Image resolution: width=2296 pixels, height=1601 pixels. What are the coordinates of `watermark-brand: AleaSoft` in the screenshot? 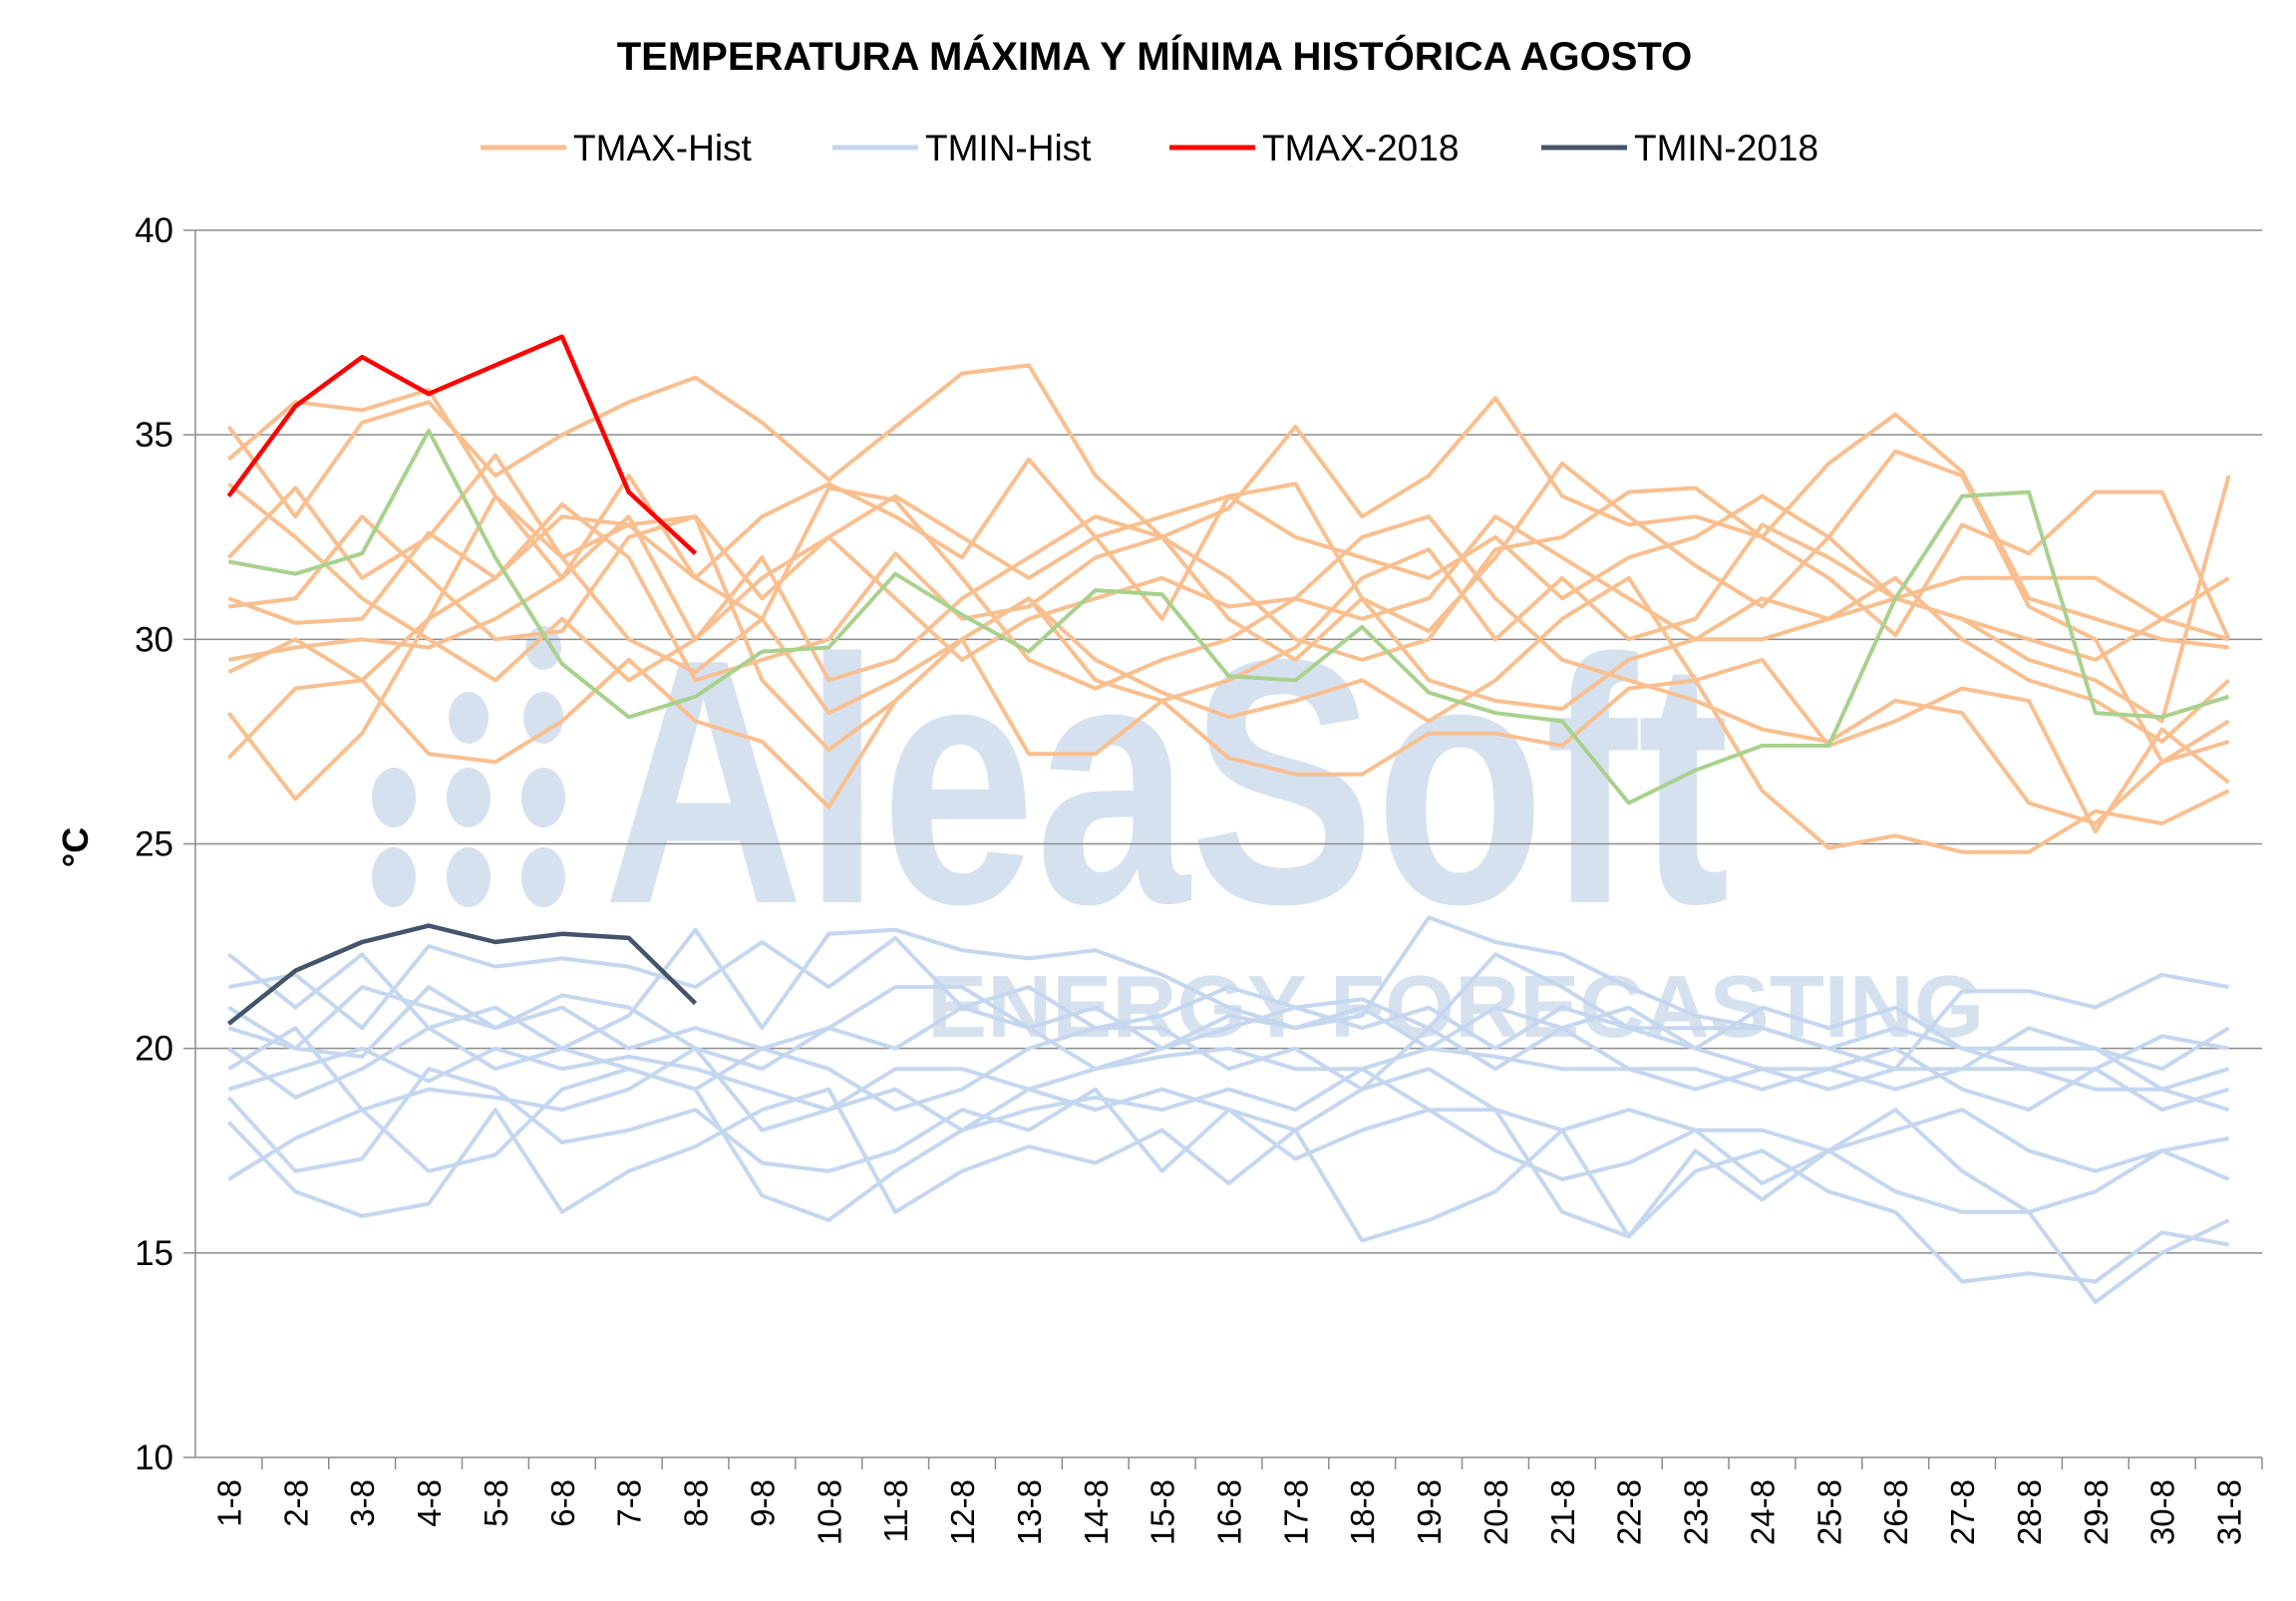 It's located at (1166, 782).